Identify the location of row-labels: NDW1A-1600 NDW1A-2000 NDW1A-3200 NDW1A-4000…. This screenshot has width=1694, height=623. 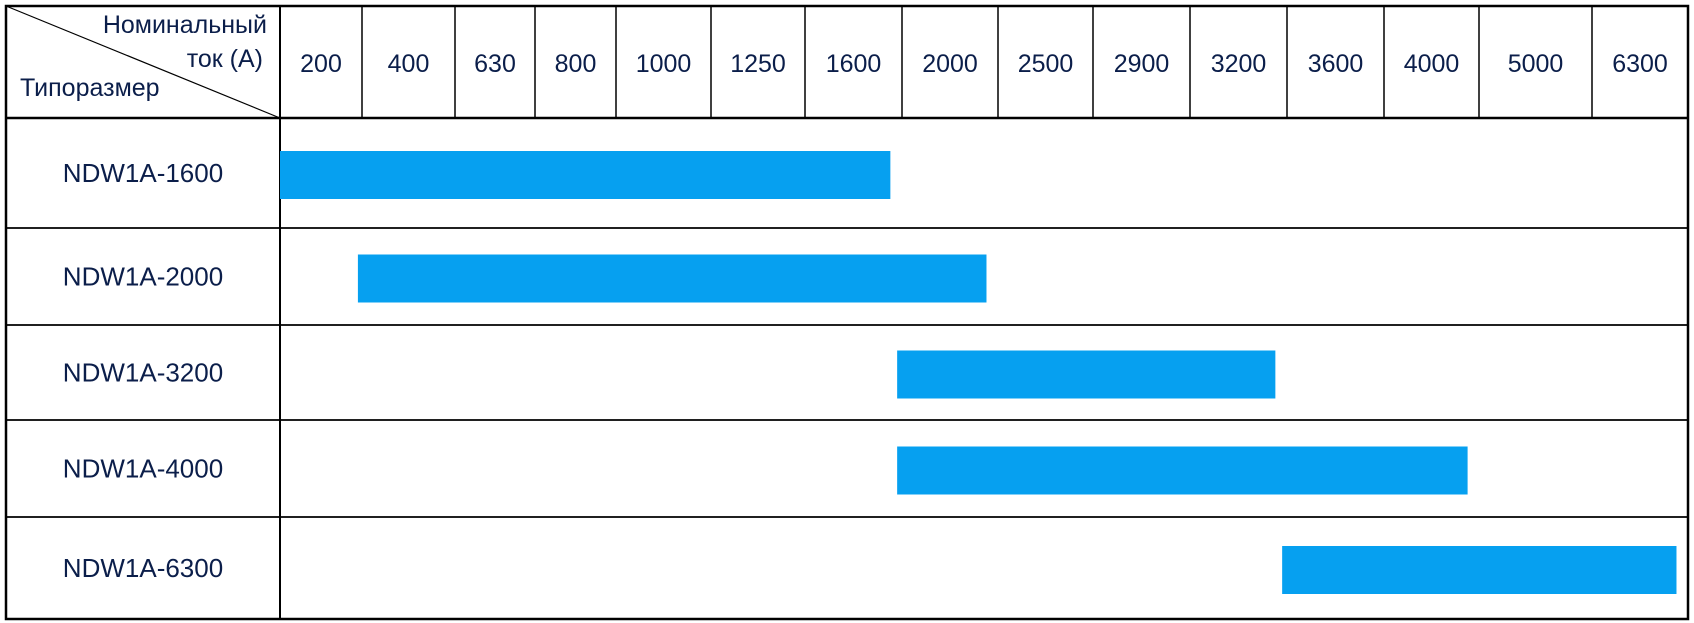
(143, 370).